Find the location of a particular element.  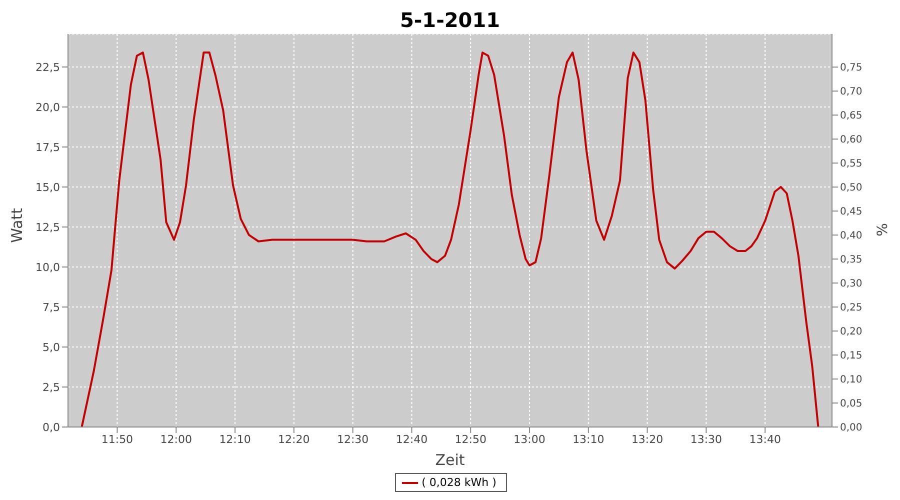

x-tick-label: 12:20 is located at coordinates (294, 439).